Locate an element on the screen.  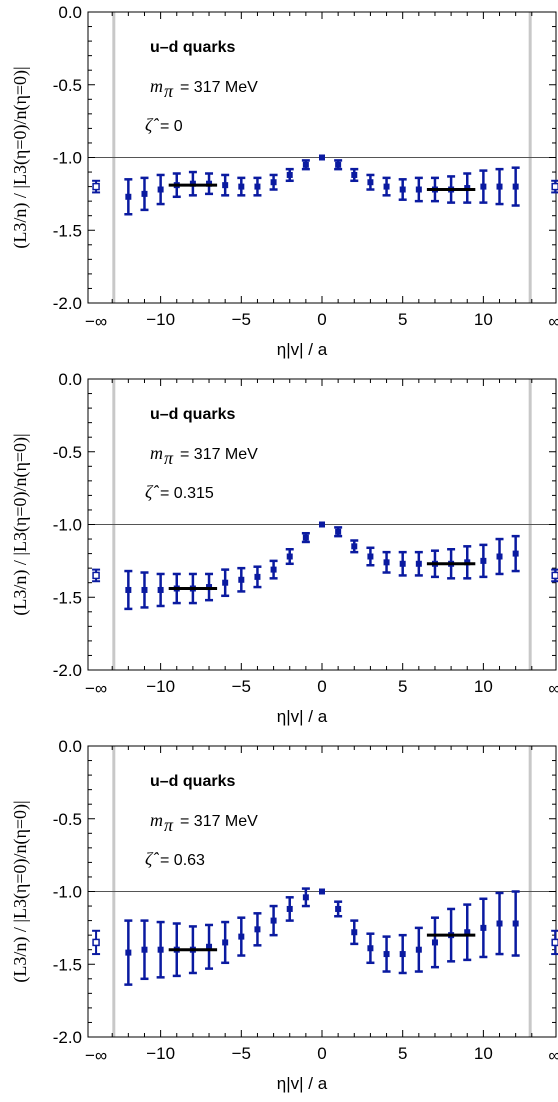
annotation-title: u–d quarks is located at coordinates (192, 47).